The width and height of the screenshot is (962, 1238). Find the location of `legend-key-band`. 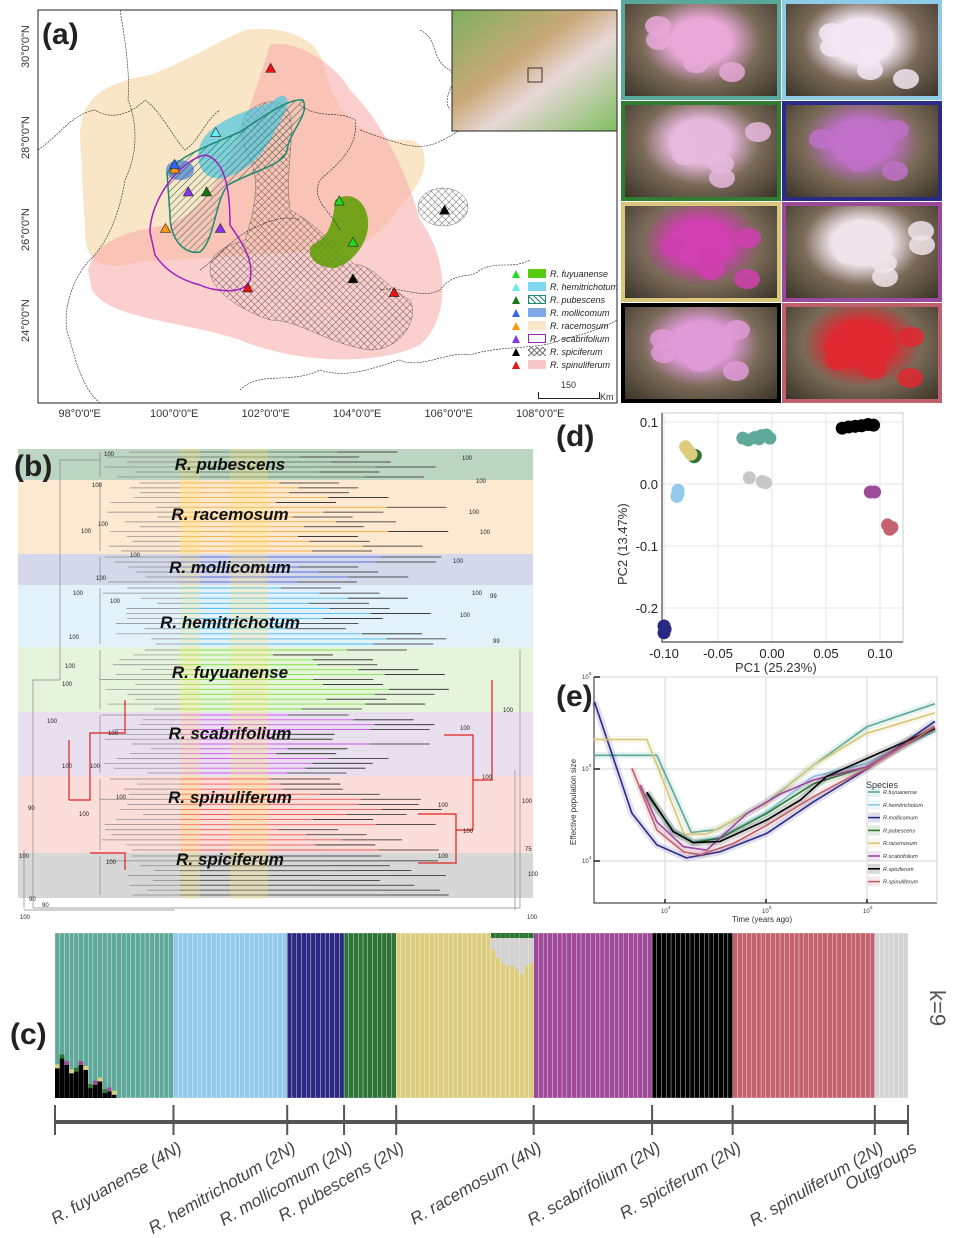

legend-key-band is located at coordinates (874, 817).